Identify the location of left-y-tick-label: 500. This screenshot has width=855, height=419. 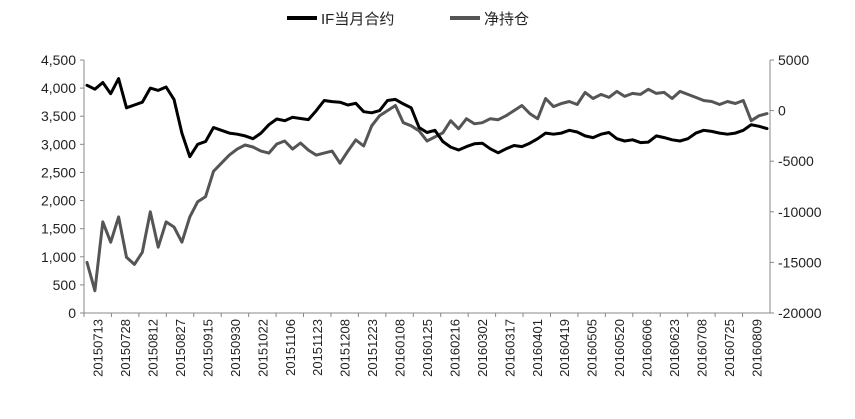
(65, 285).